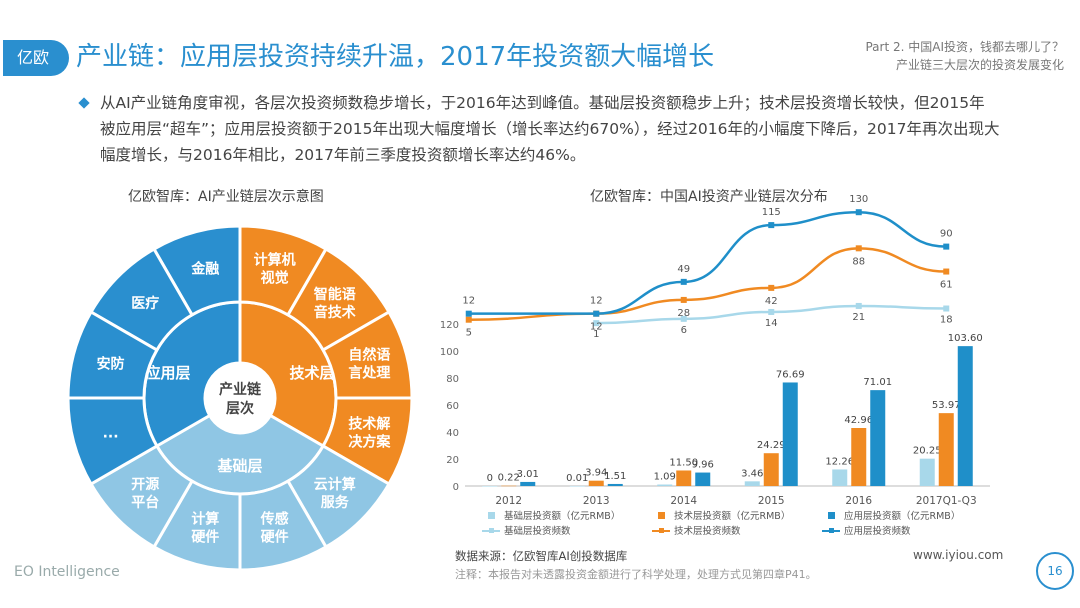  I want to click on frequency-value-label: 42, so click(771, 301).